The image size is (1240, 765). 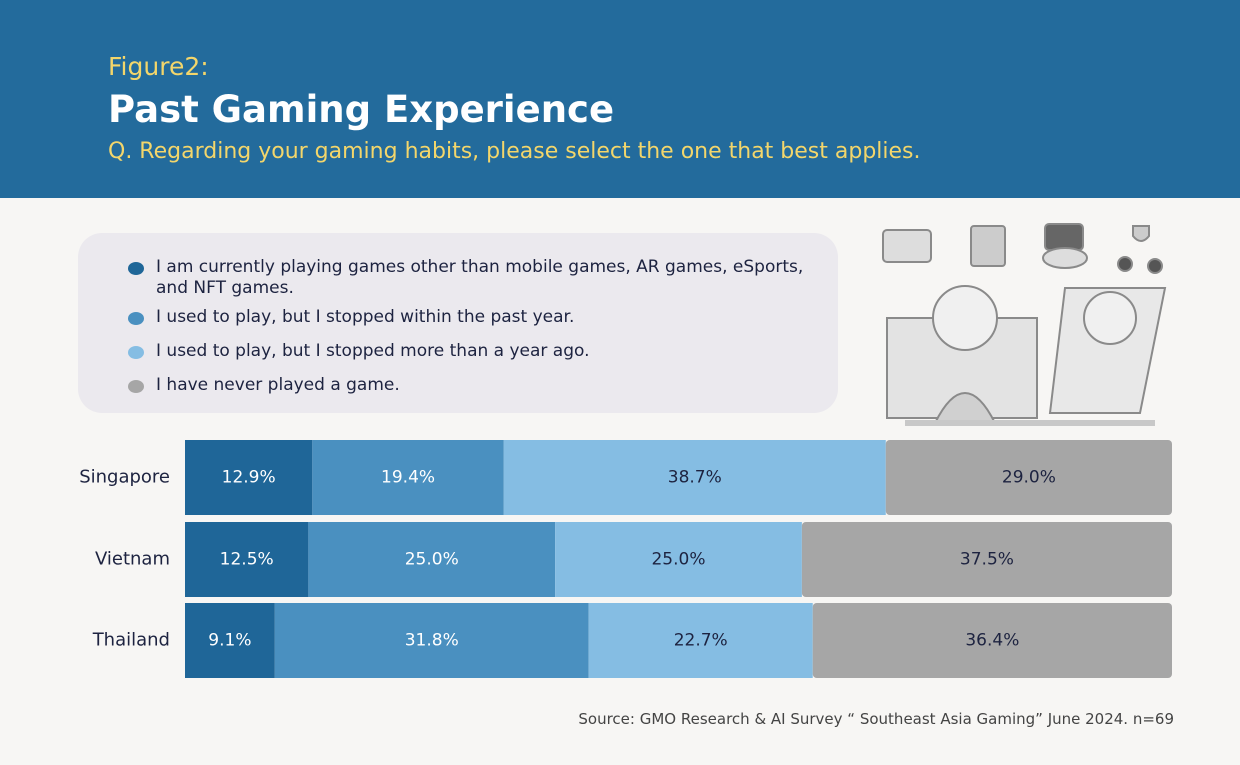 I want to click on value-label: 19.4%, so click(x=408, y=478).